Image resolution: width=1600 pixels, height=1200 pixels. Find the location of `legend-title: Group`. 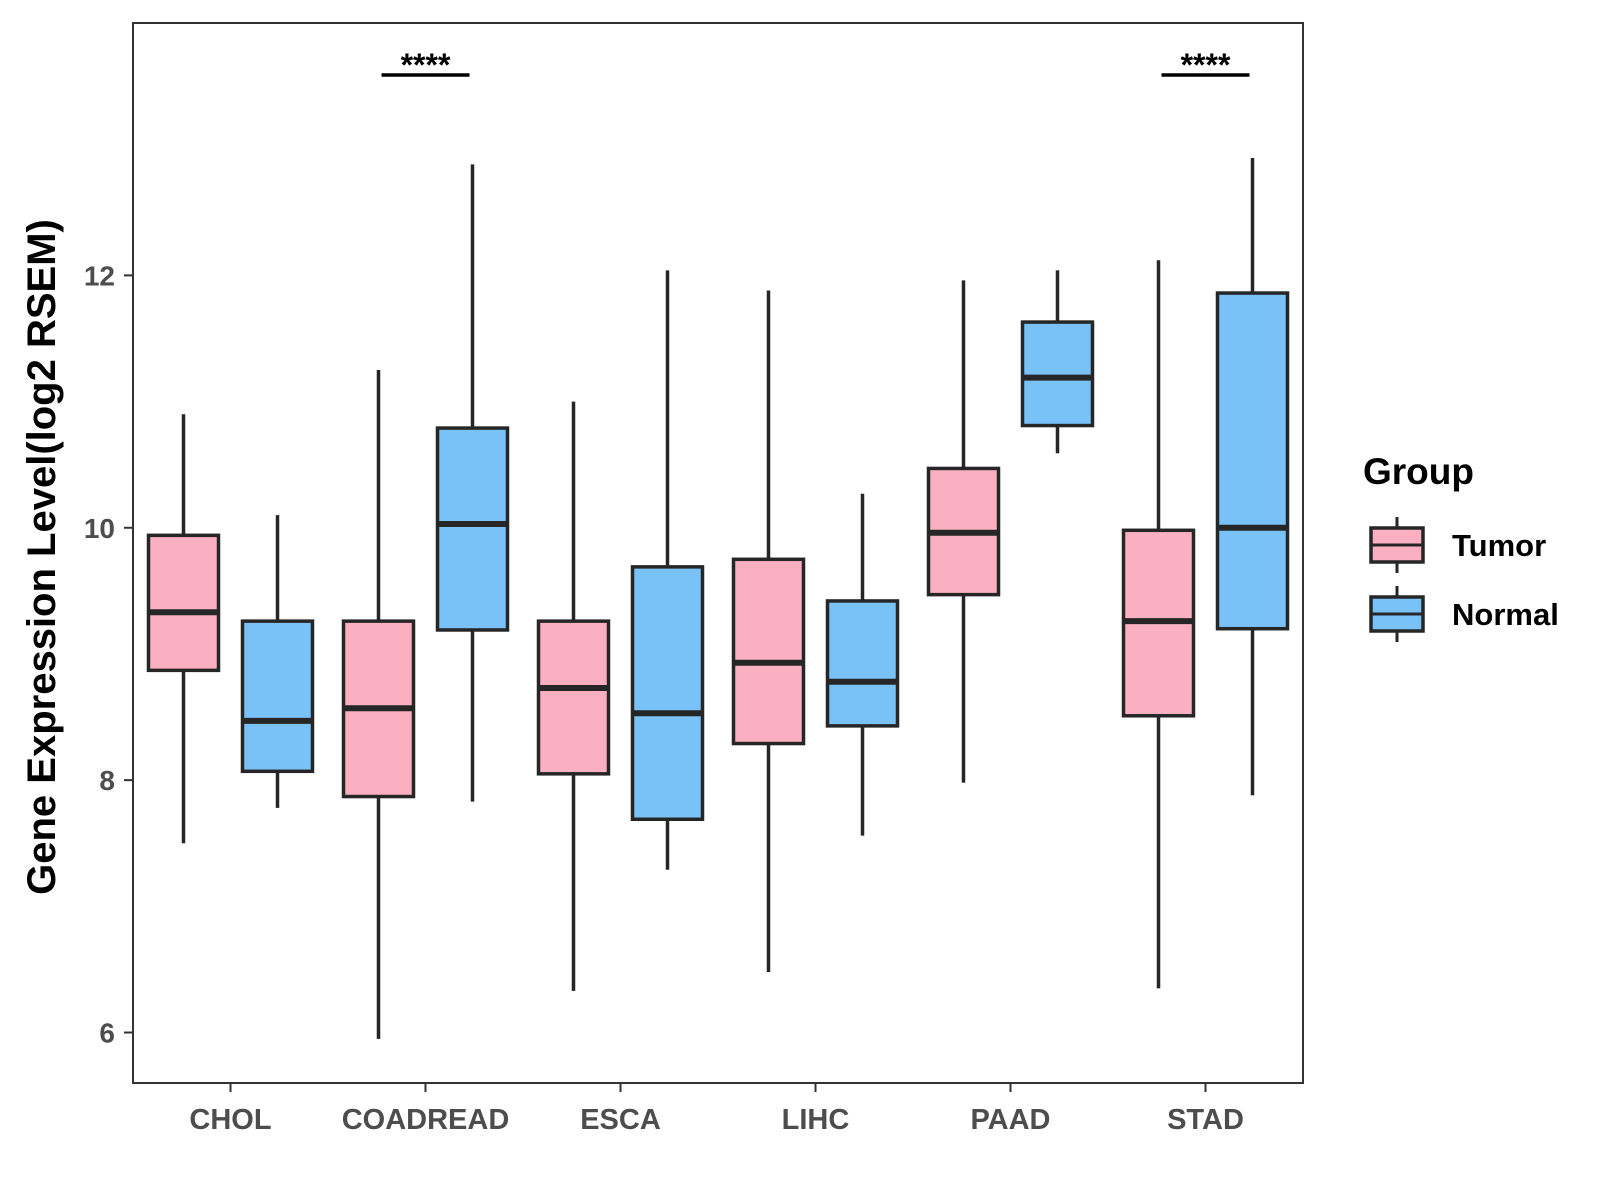

legend-title: Group is located at coordinates (1418, 471).